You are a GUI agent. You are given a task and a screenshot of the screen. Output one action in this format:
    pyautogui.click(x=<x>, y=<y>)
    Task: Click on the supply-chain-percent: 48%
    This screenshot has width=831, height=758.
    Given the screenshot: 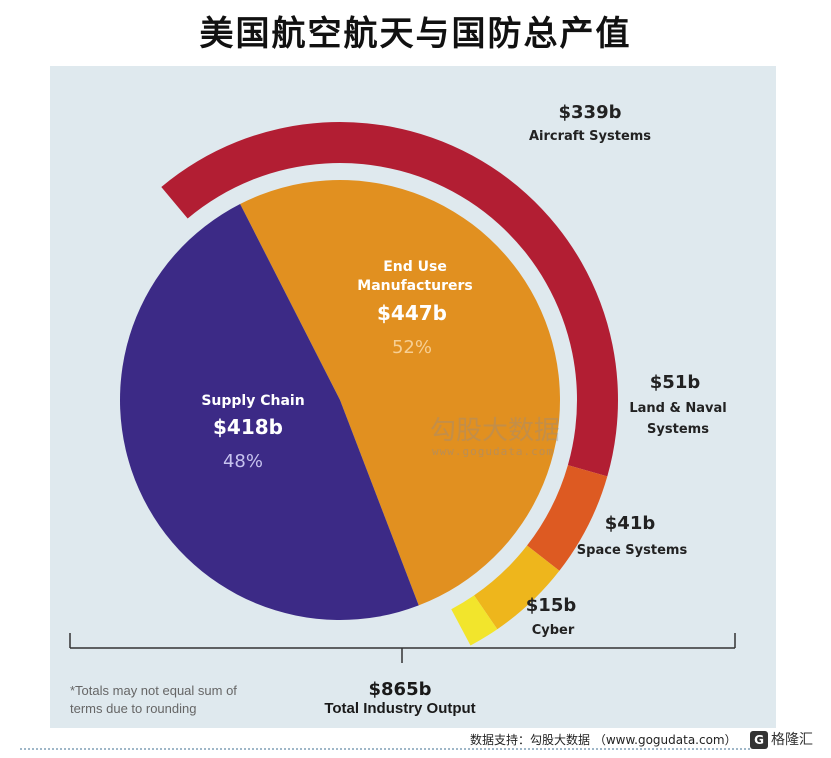 What is the action you would take?
    pyautogui.click(x=243, y=461)
    